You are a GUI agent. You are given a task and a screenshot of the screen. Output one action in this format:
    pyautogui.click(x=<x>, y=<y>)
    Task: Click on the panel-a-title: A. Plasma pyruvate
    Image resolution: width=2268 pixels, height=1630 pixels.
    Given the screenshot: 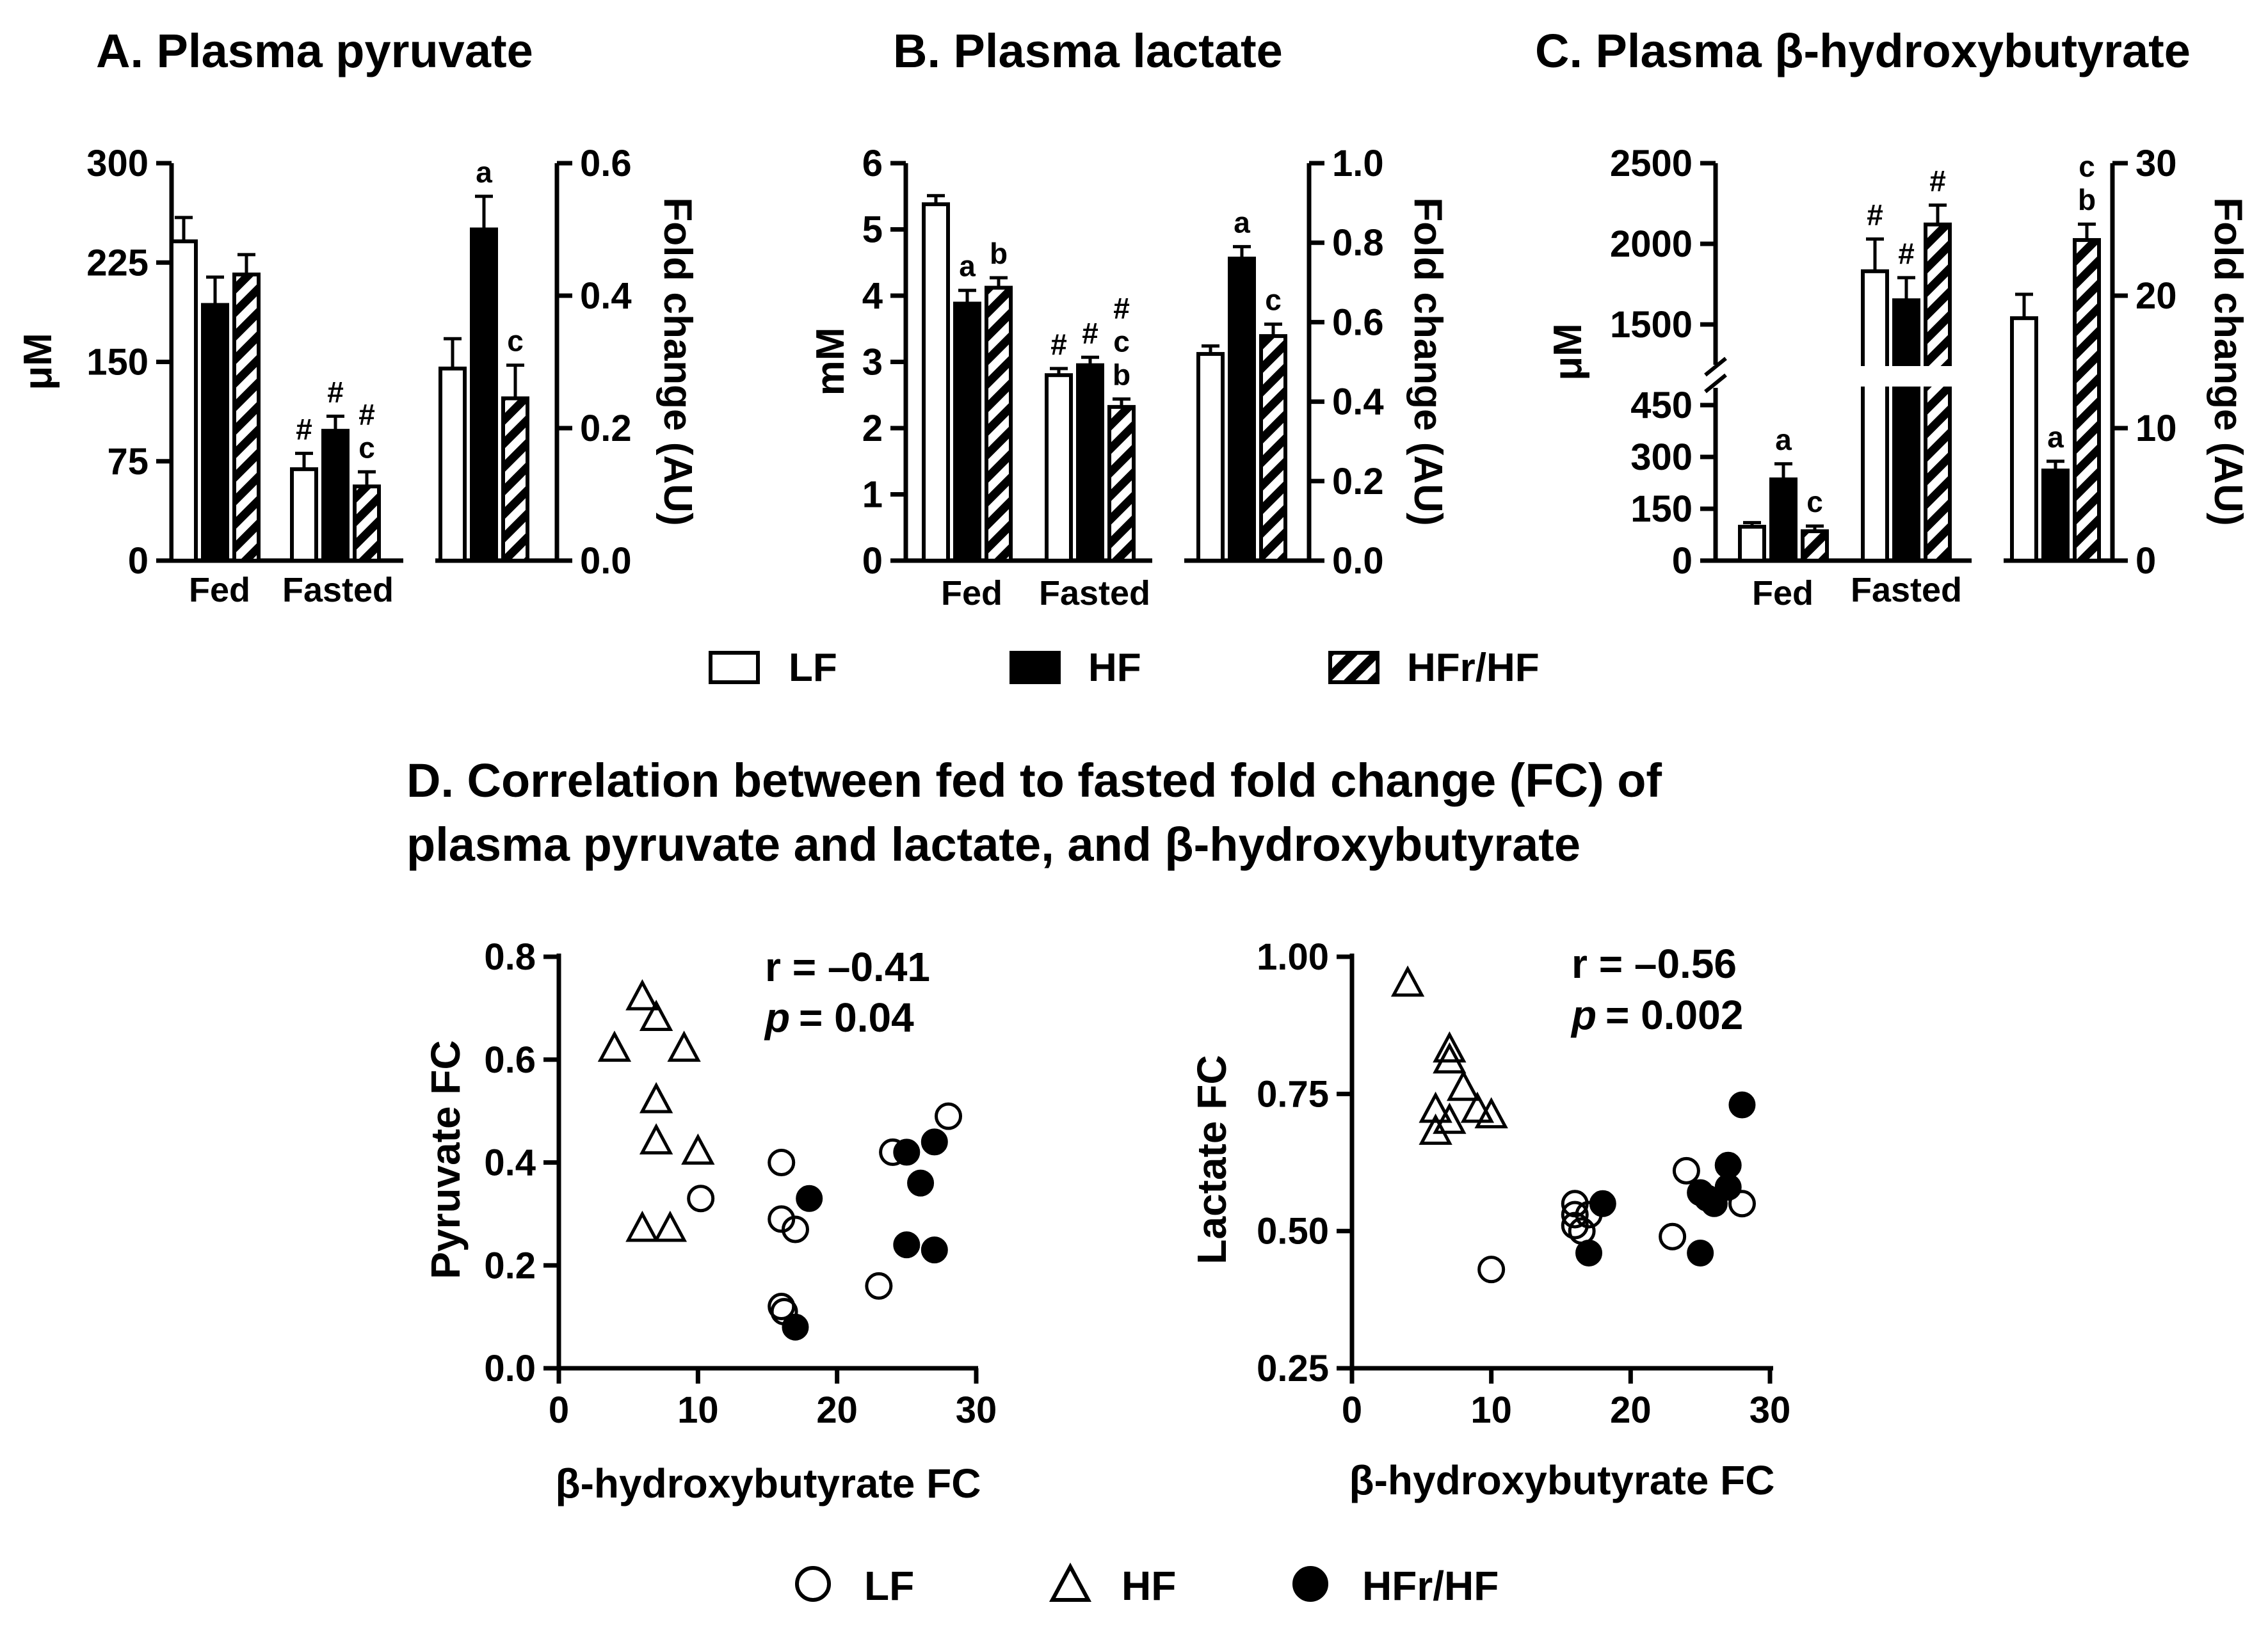 What is the action you would take?
    pyautogui.click(x=314, y=51)
    